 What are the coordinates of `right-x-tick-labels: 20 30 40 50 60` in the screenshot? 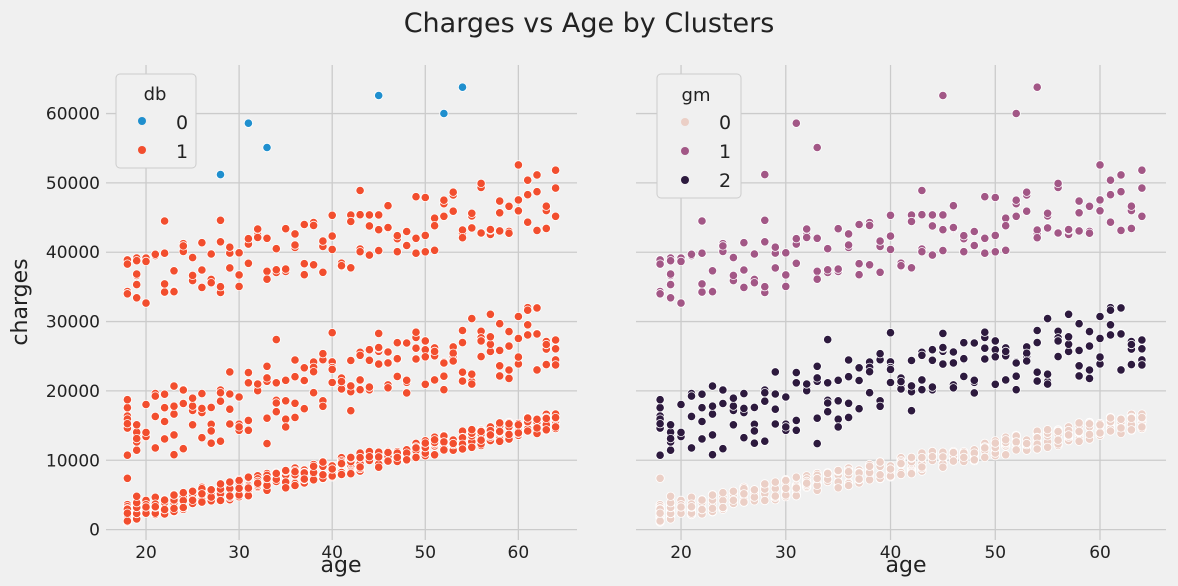 It's located at (890, 553).